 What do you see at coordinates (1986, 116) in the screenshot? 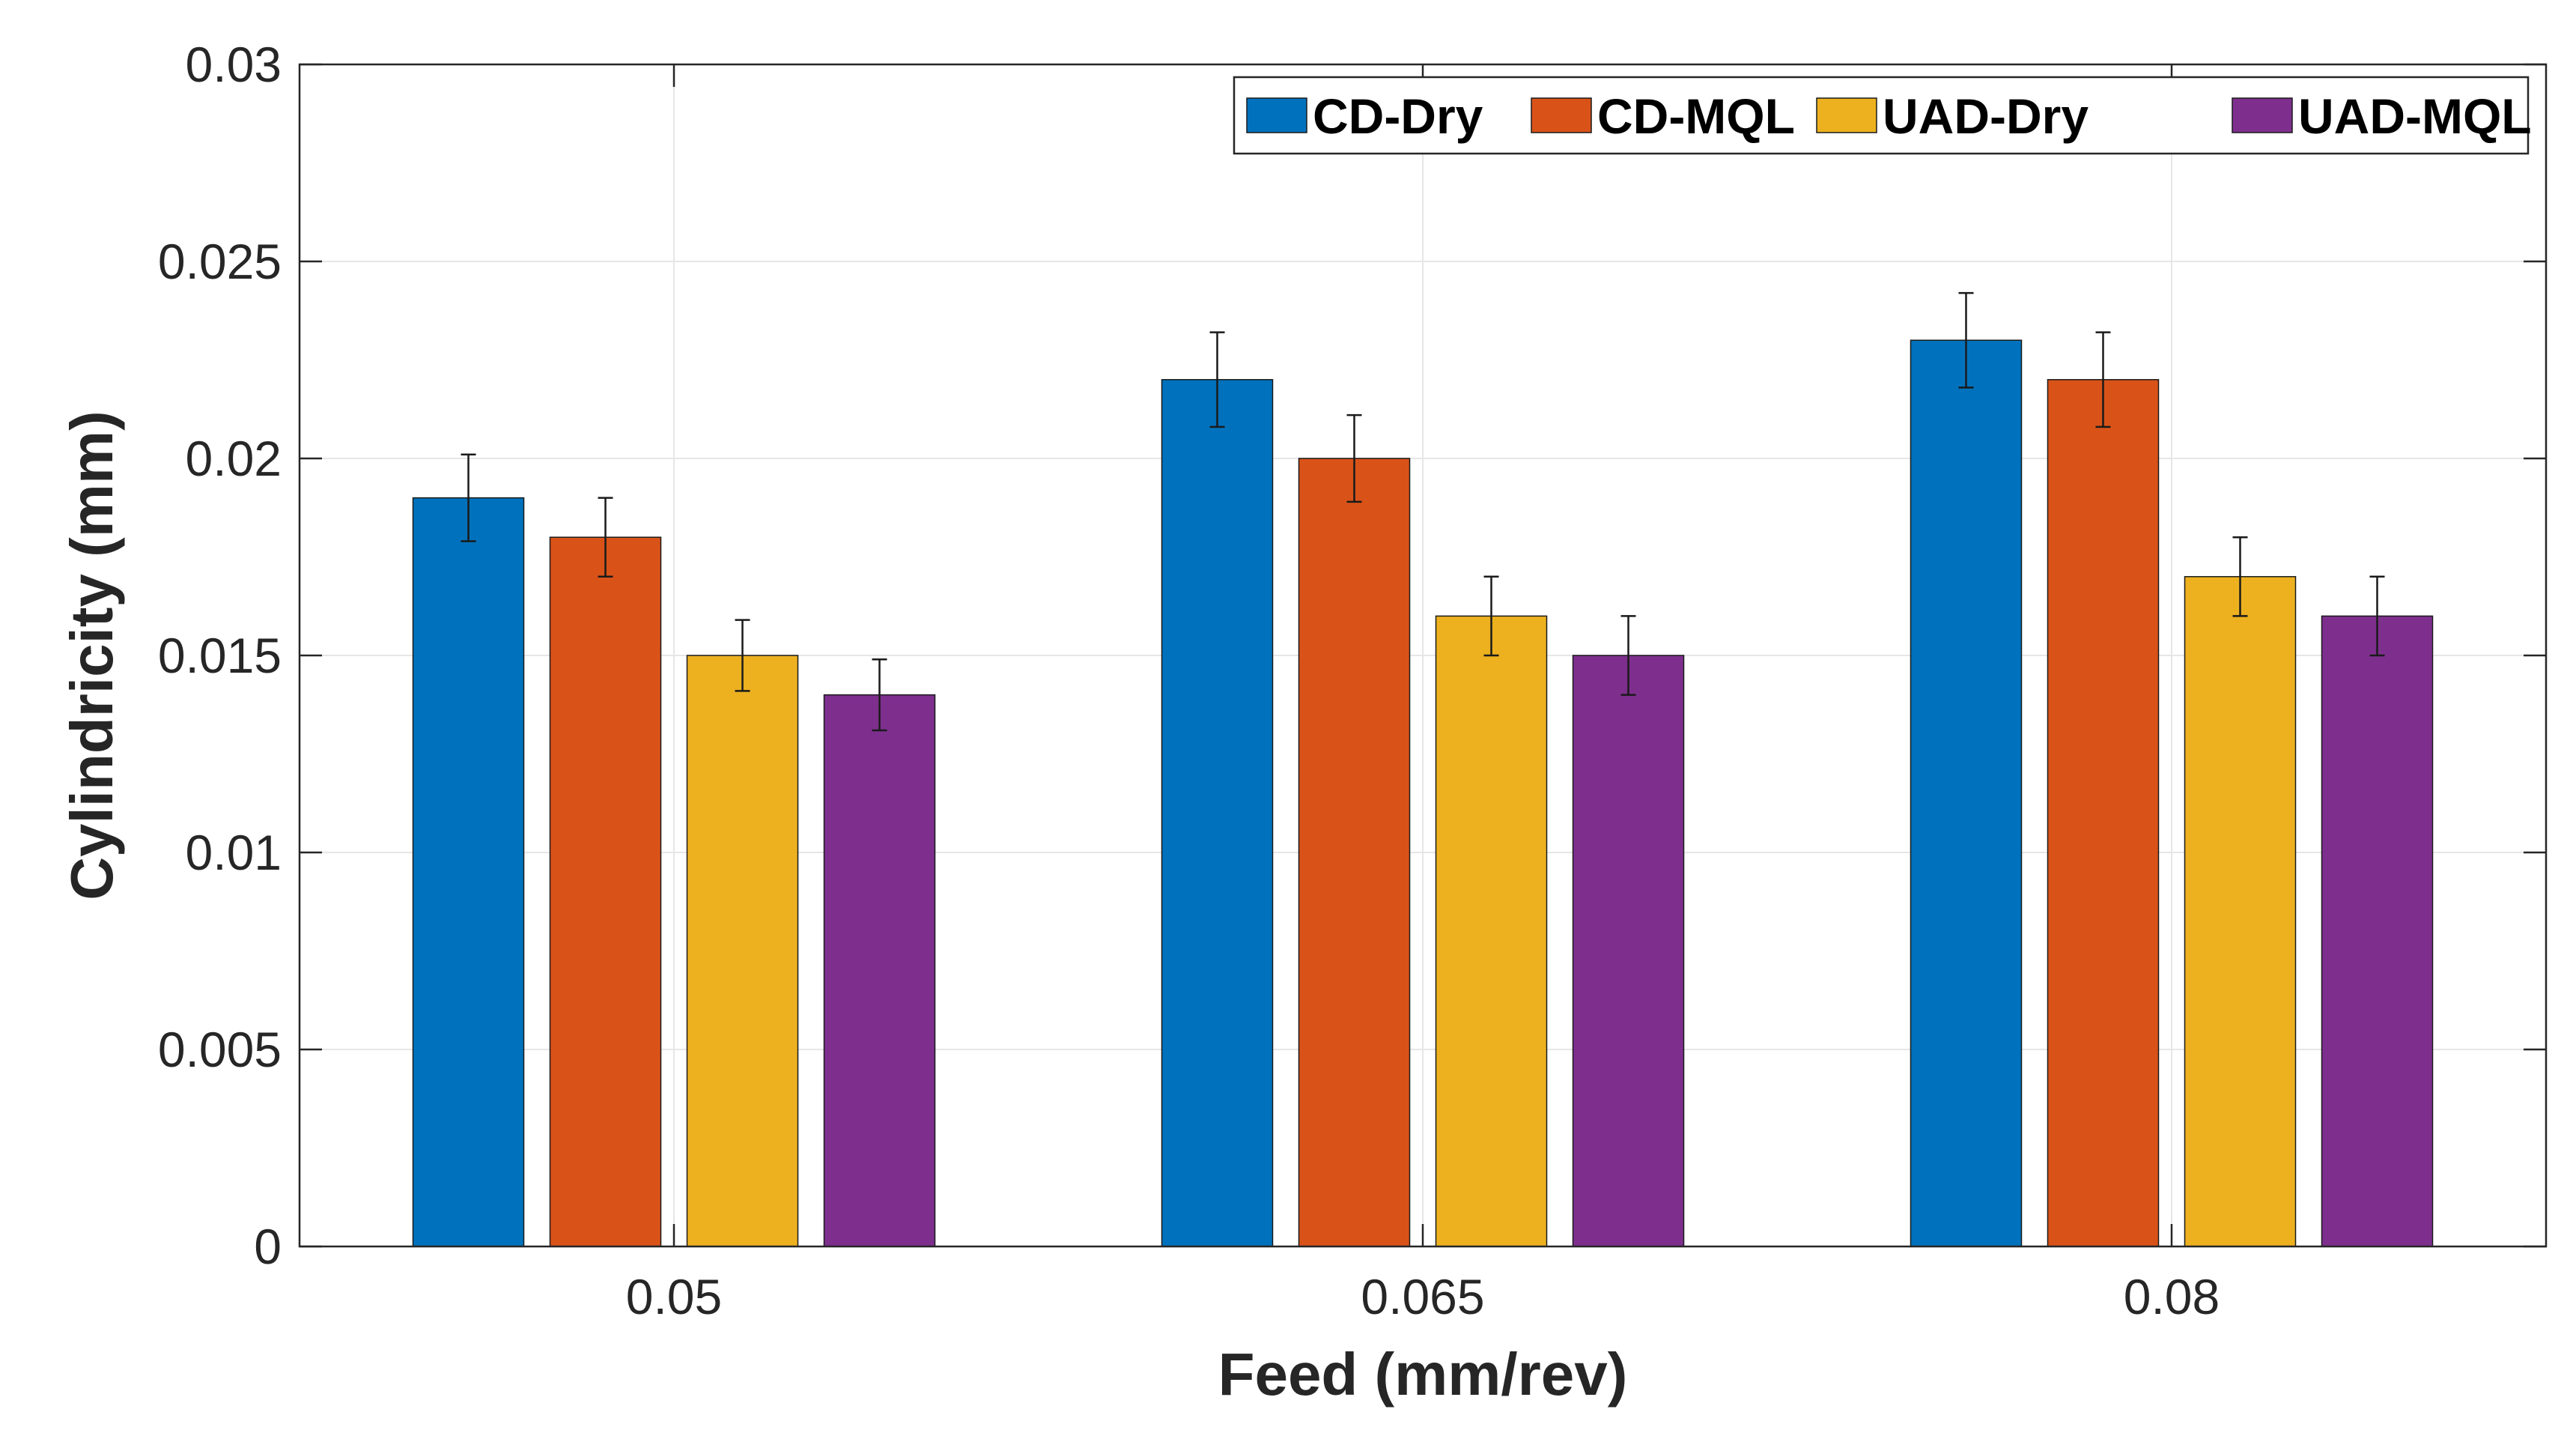
I see `legend-label: UAD-Dry` at bounding box center [1986, 116].